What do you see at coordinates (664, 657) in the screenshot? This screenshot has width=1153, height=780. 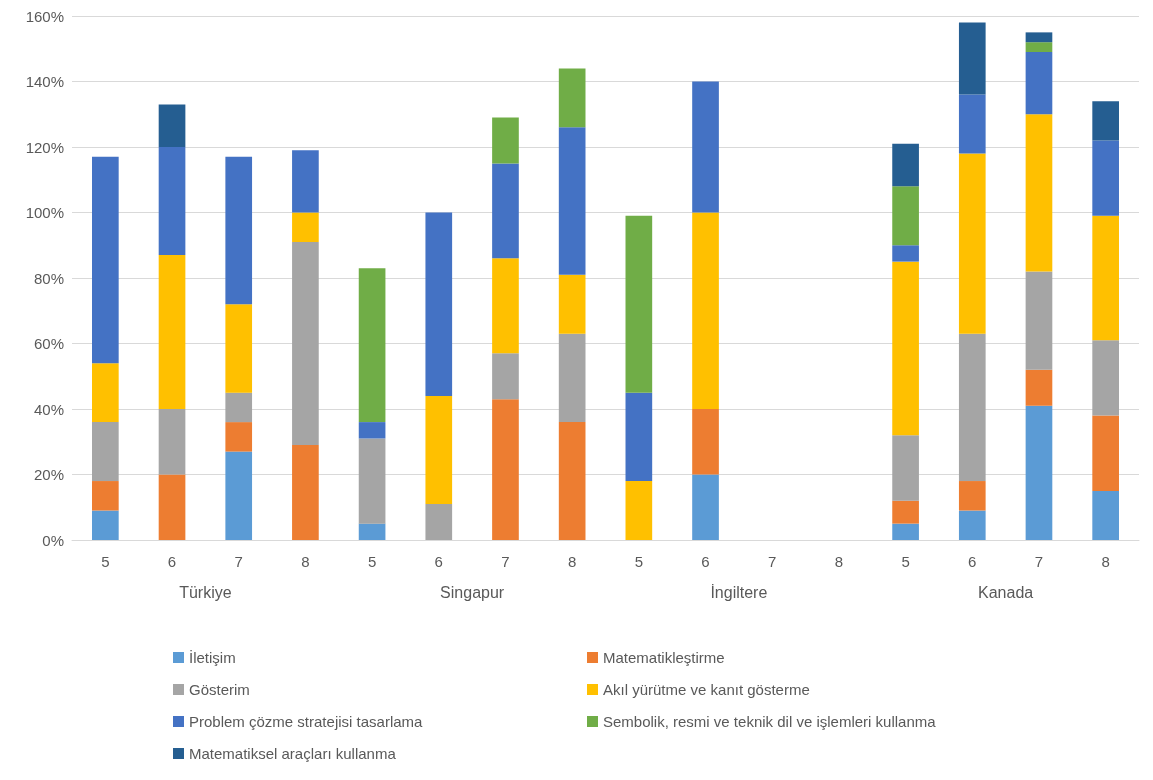 I see `legend-label: Matematikleştirme` at bounding box center [664, 657].